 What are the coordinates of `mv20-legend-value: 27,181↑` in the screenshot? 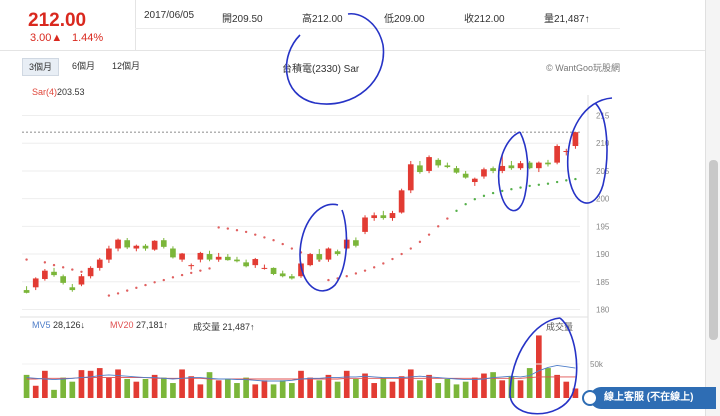 It's located at (152, 325).